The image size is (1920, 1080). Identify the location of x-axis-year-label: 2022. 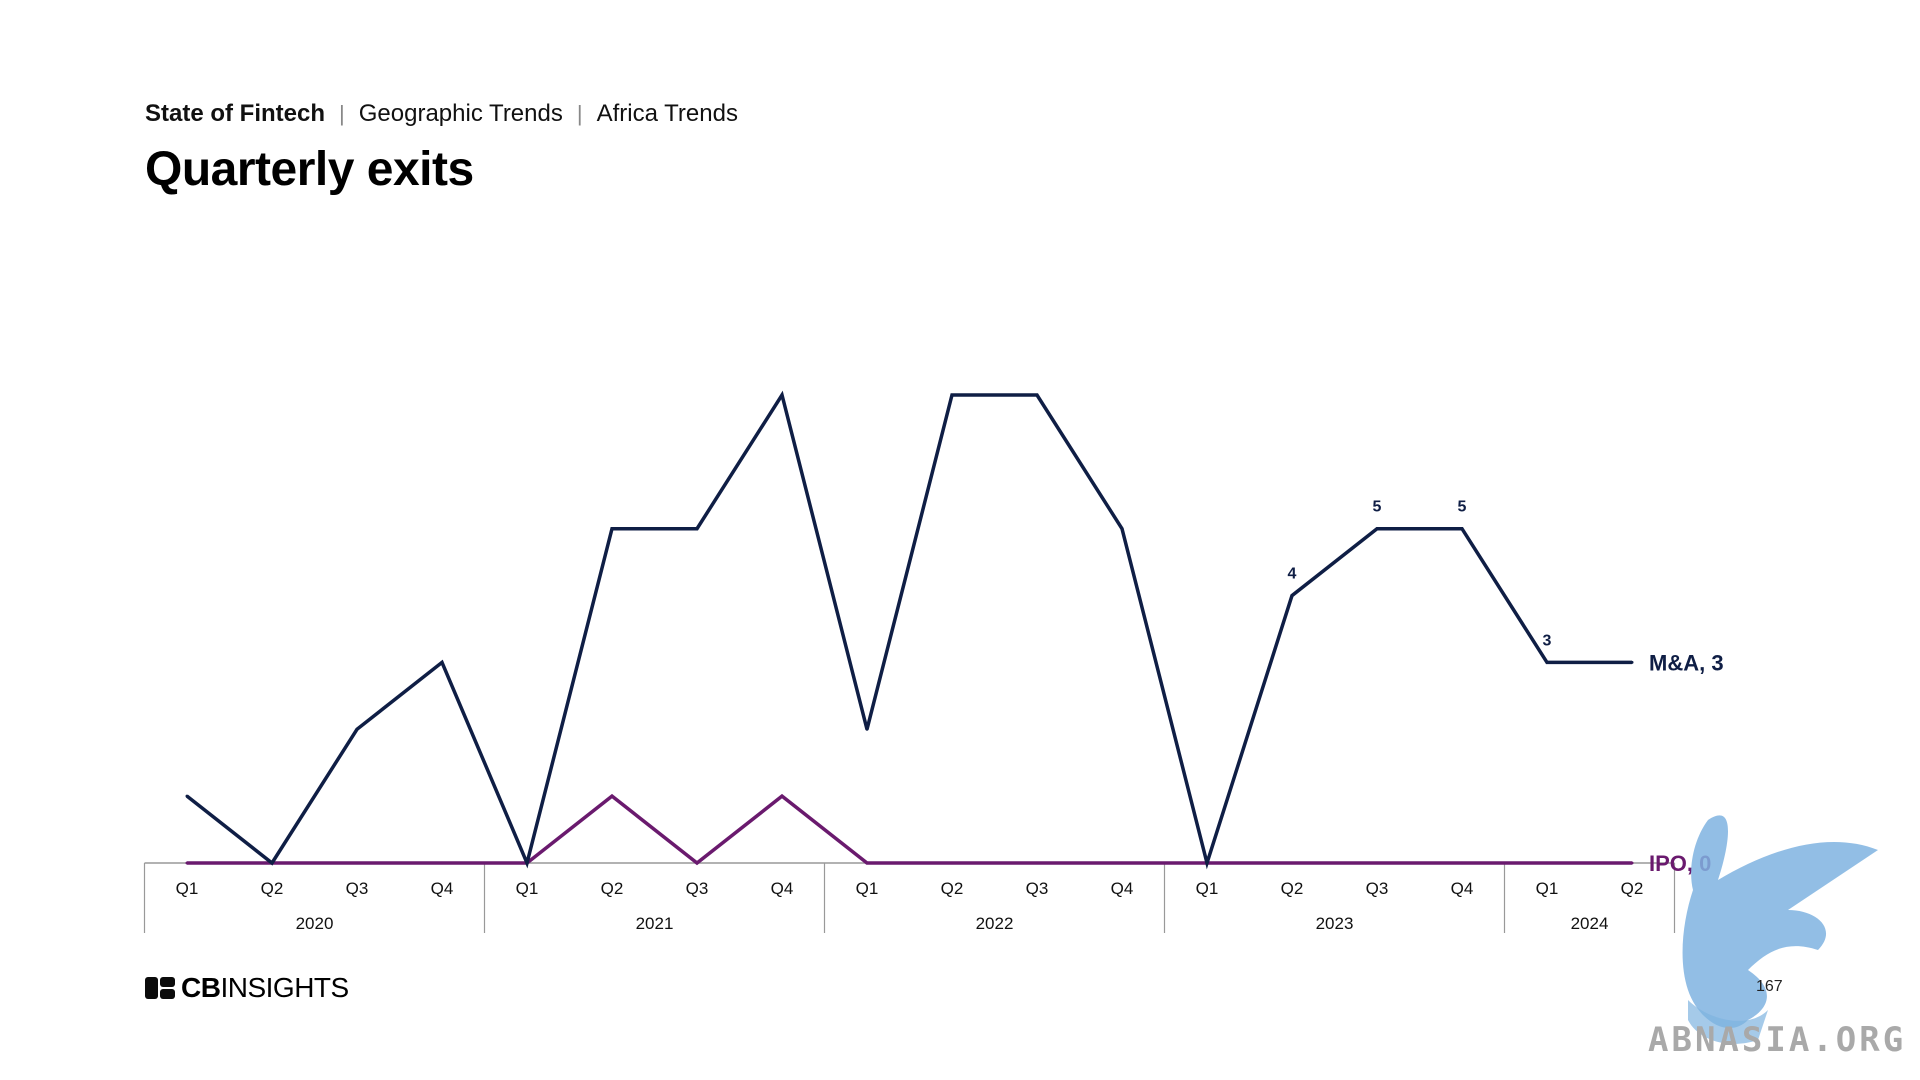
(995, 923).